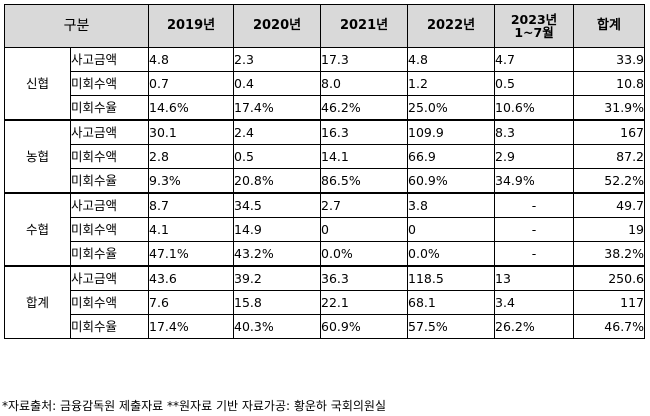 This screenshot has width=650, height=416. What do you see at coordinates (76, 26) in the screenshot?
I see `header-corner: 구분` at bounding box center [76, 26].